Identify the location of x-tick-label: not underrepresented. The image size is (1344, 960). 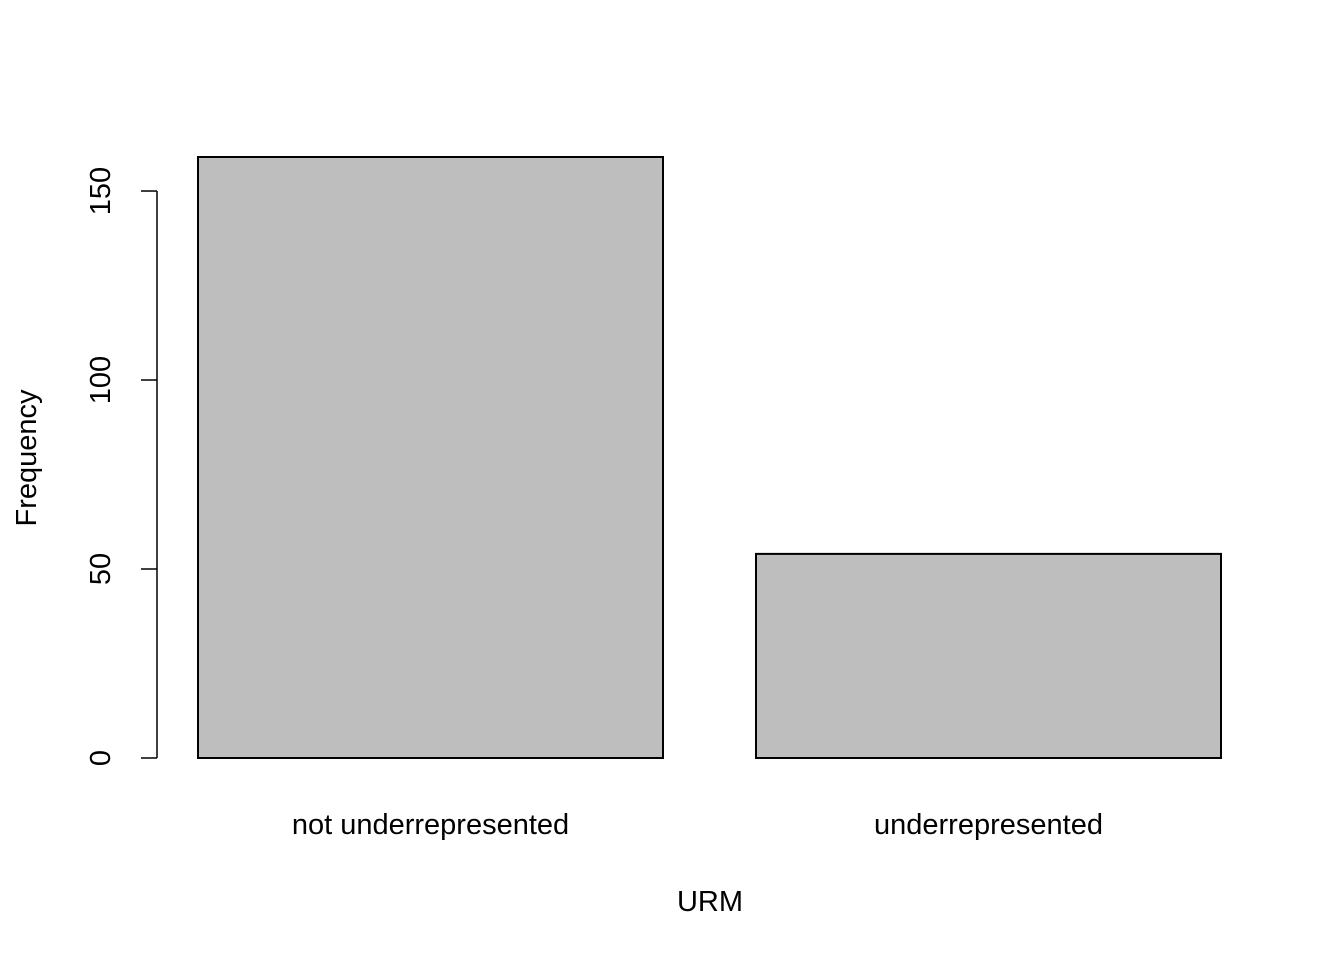
(430, 825).